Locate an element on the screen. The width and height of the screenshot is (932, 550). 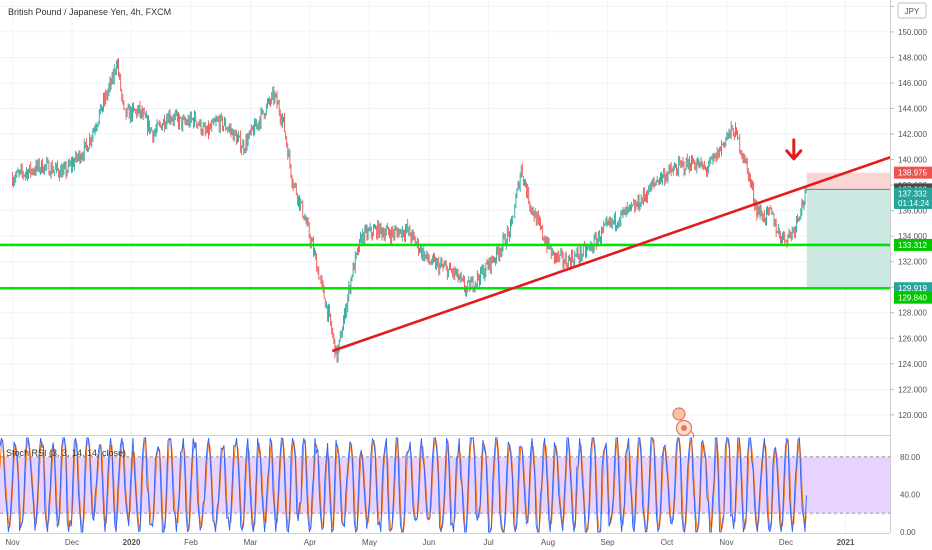
price-badge: 129.919 is located at coordinates (913, 288).